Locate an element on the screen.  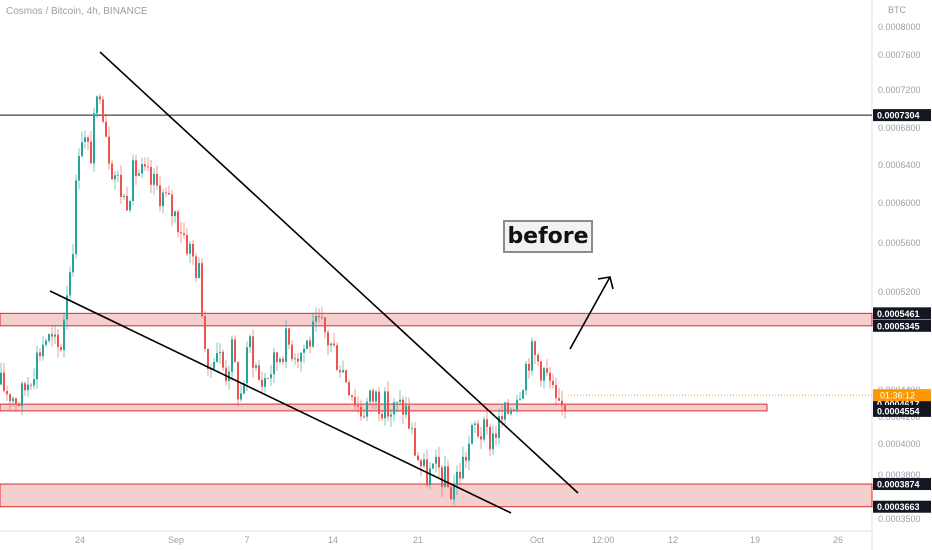
annotation-label: before is located at coordinates (548, 236).